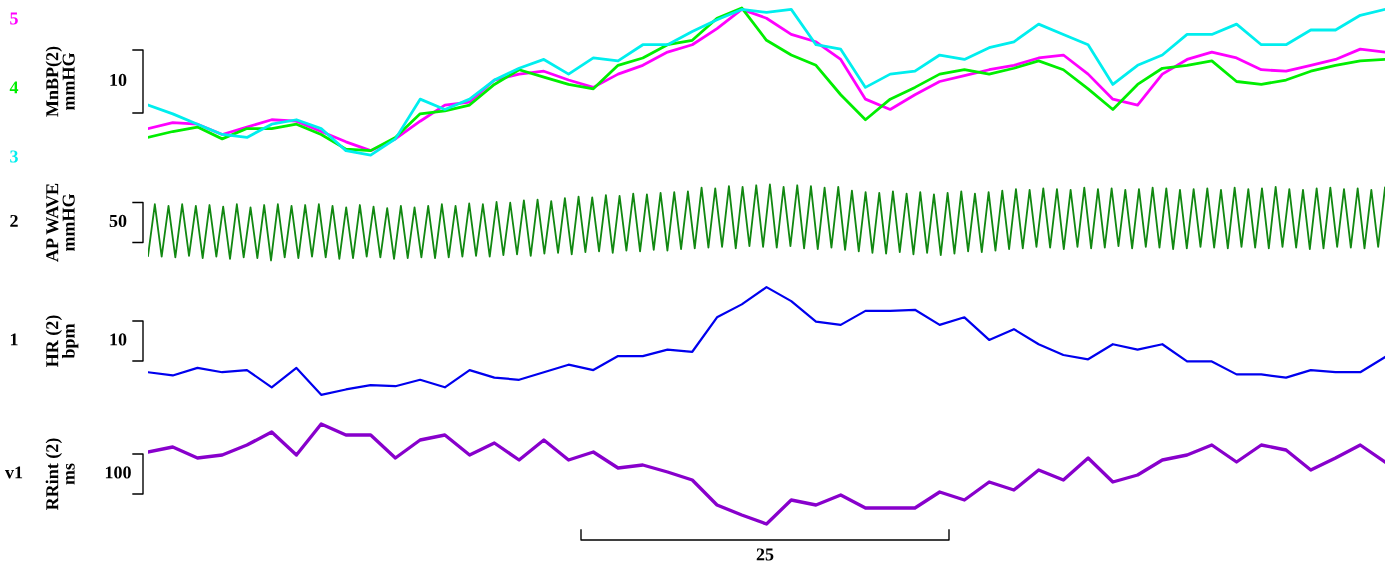  What do you see at coordinates (118, 472) in the screenshot?
I see `text: 100` at bounding box center [118, 472].